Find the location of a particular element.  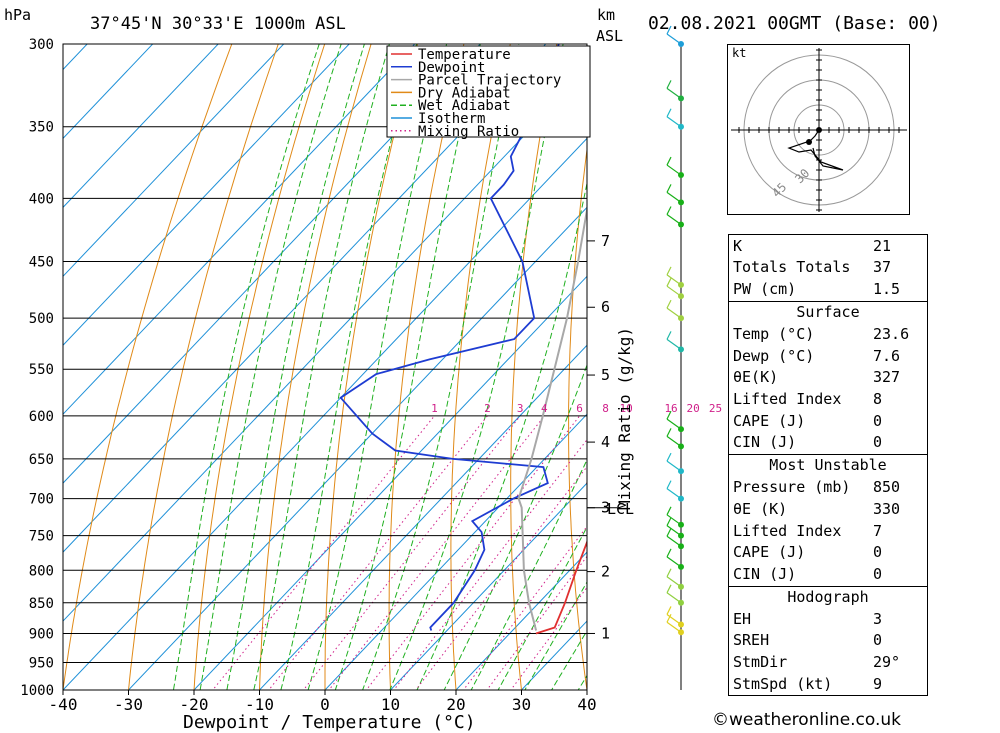

parcel-trajectory-curve is located at coordinates (552, 417).